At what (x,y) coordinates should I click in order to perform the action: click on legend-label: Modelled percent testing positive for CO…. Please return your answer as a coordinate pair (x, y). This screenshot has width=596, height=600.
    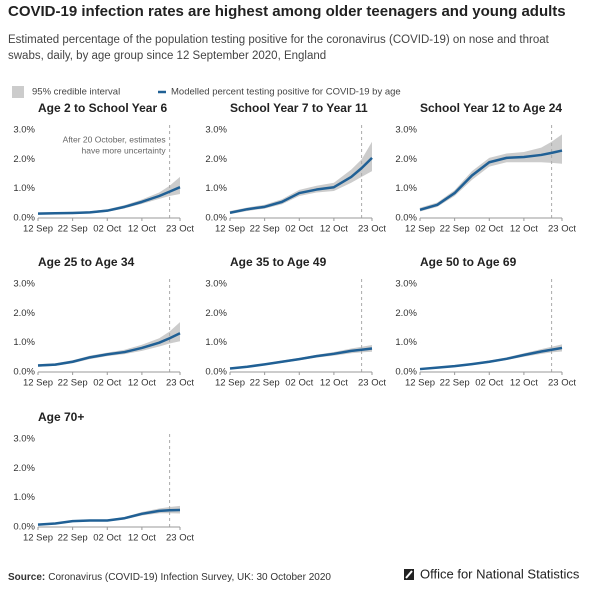
    Looking at the image, I should click on (286, 92).